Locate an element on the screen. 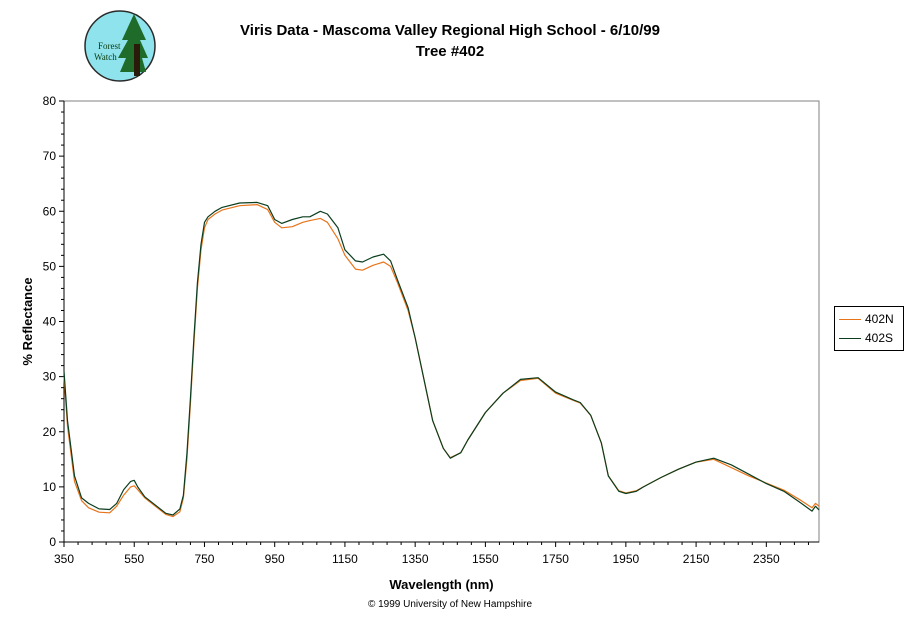 This screenshot has width=911, height=623. forest-watch-logo: Forest Watch is located at coordinates (120, 46).